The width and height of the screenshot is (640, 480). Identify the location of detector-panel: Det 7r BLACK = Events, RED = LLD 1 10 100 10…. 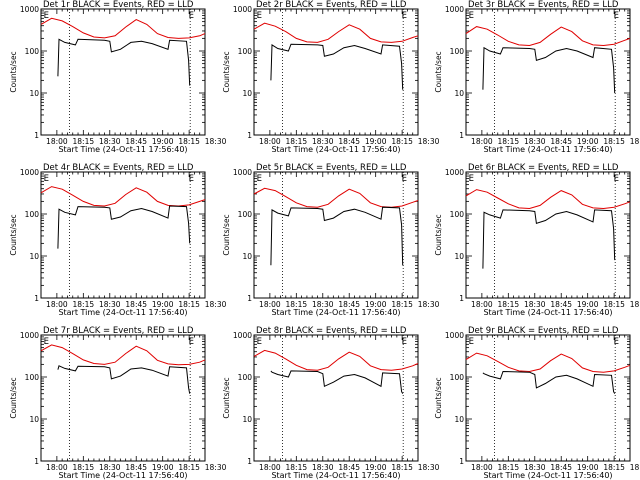
(118, 403).